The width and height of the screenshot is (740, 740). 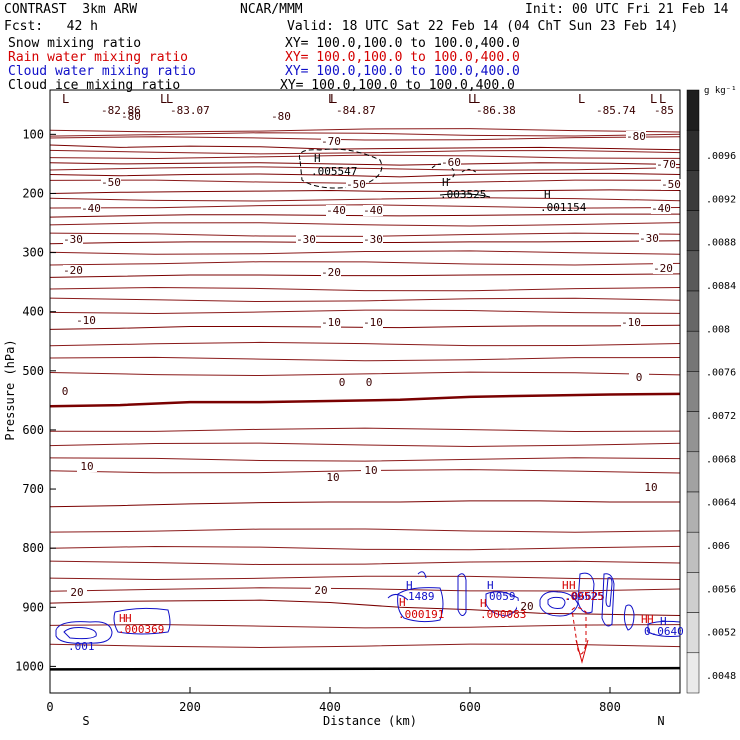 What do you see at coordinates (33, 489) in the screenshot?
I see `y-tick-label: 700` at bounding box center [33, 489].